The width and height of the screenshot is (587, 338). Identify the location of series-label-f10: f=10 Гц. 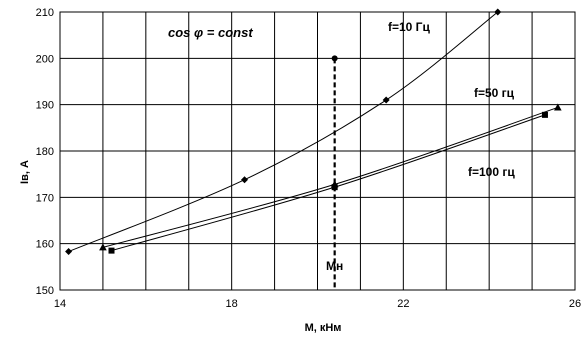
(409, 27).